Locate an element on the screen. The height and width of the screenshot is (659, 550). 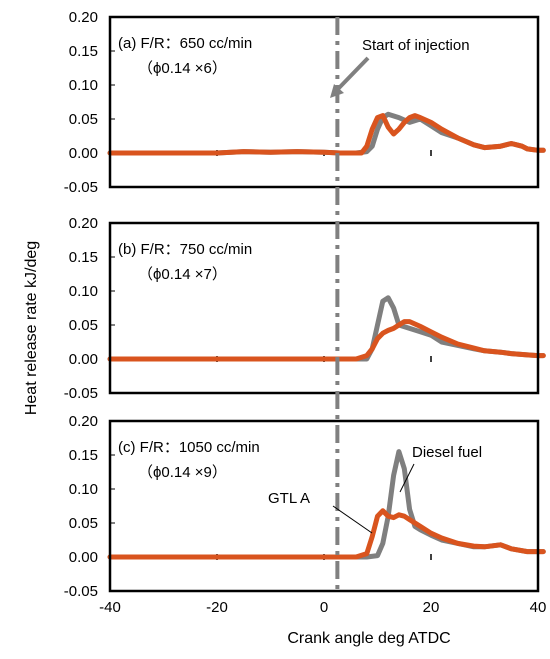
panel-label: (b) F/R：750 cc/min is located at coordinates (185, 249).